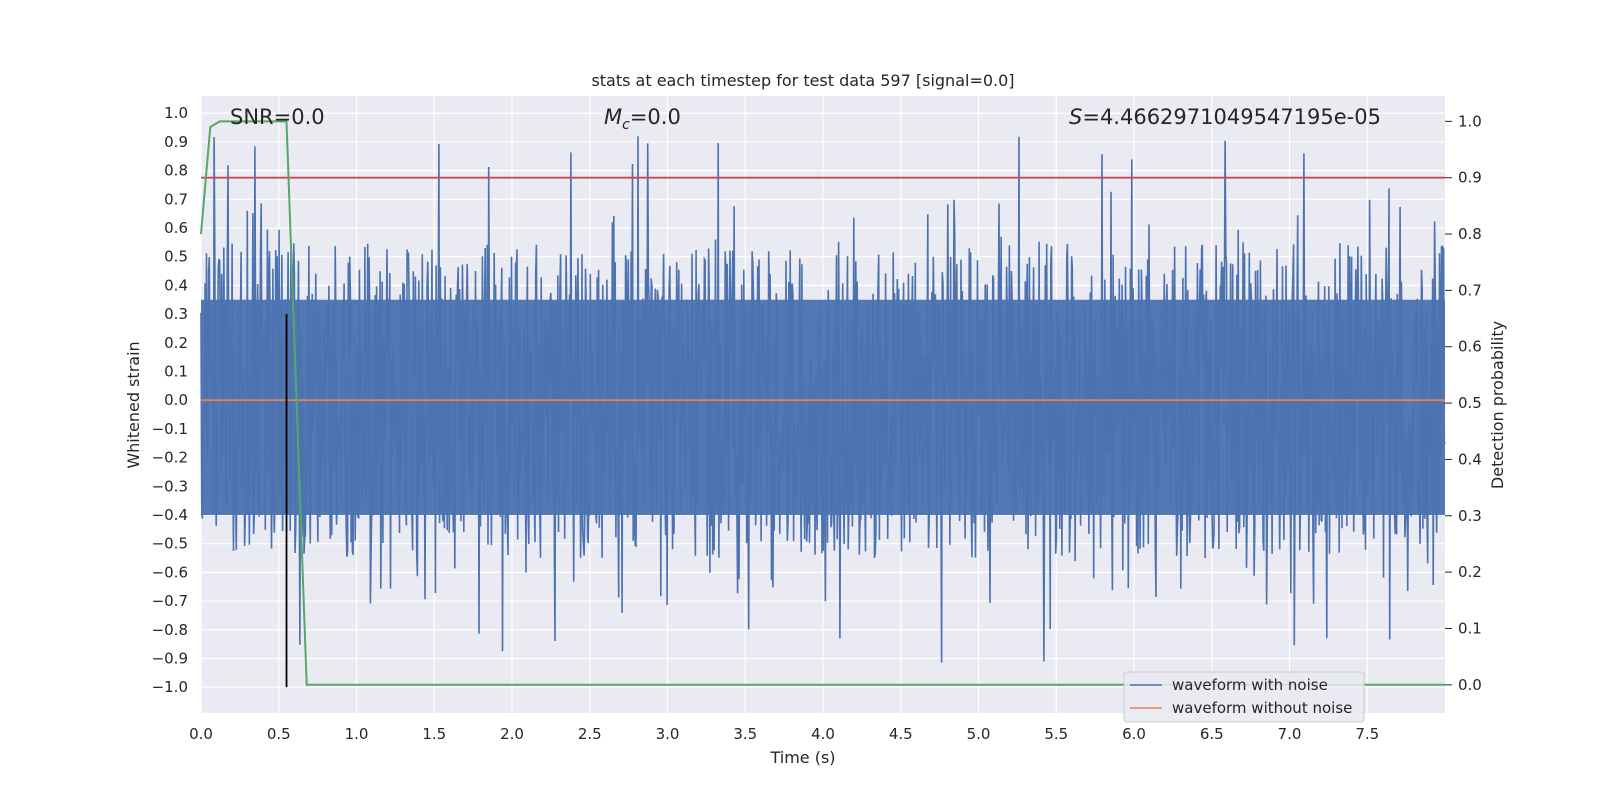  Describe the element at coordinates (1367, 734) in the screenshot. I see `x-tick-label-15: 7.5` at that location.